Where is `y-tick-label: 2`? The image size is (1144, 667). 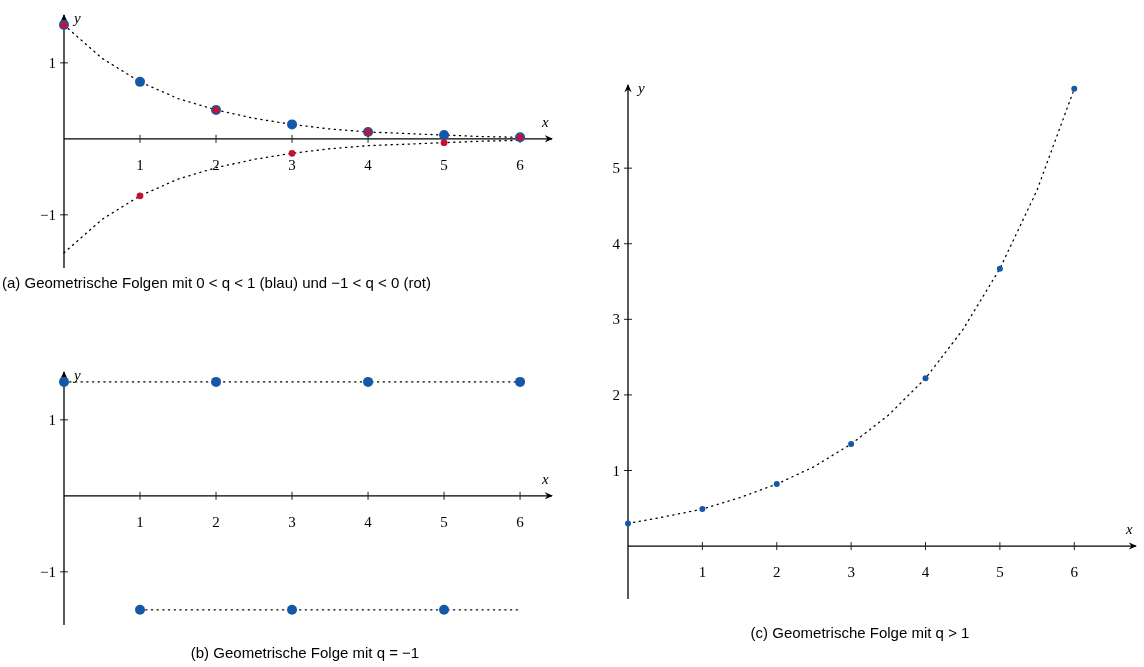 y-tick-label: 2 is located at coordinates (616, 394).